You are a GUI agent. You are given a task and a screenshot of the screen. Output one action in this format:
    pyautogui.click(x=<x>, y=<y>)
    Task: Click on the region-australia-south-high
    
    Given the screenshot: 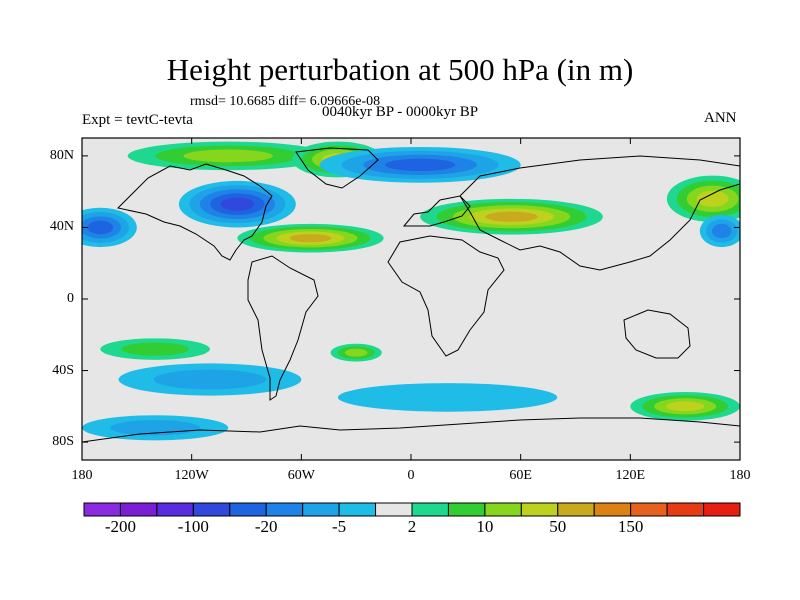 What is the action you would take?
    pyautogui.click(x=685, y=406)
    